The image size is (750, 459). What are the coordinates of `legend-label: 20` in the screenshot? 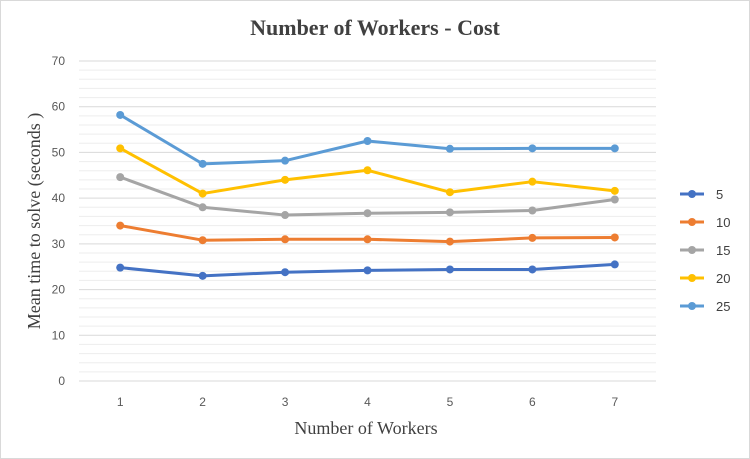 It's located at (723, 278).